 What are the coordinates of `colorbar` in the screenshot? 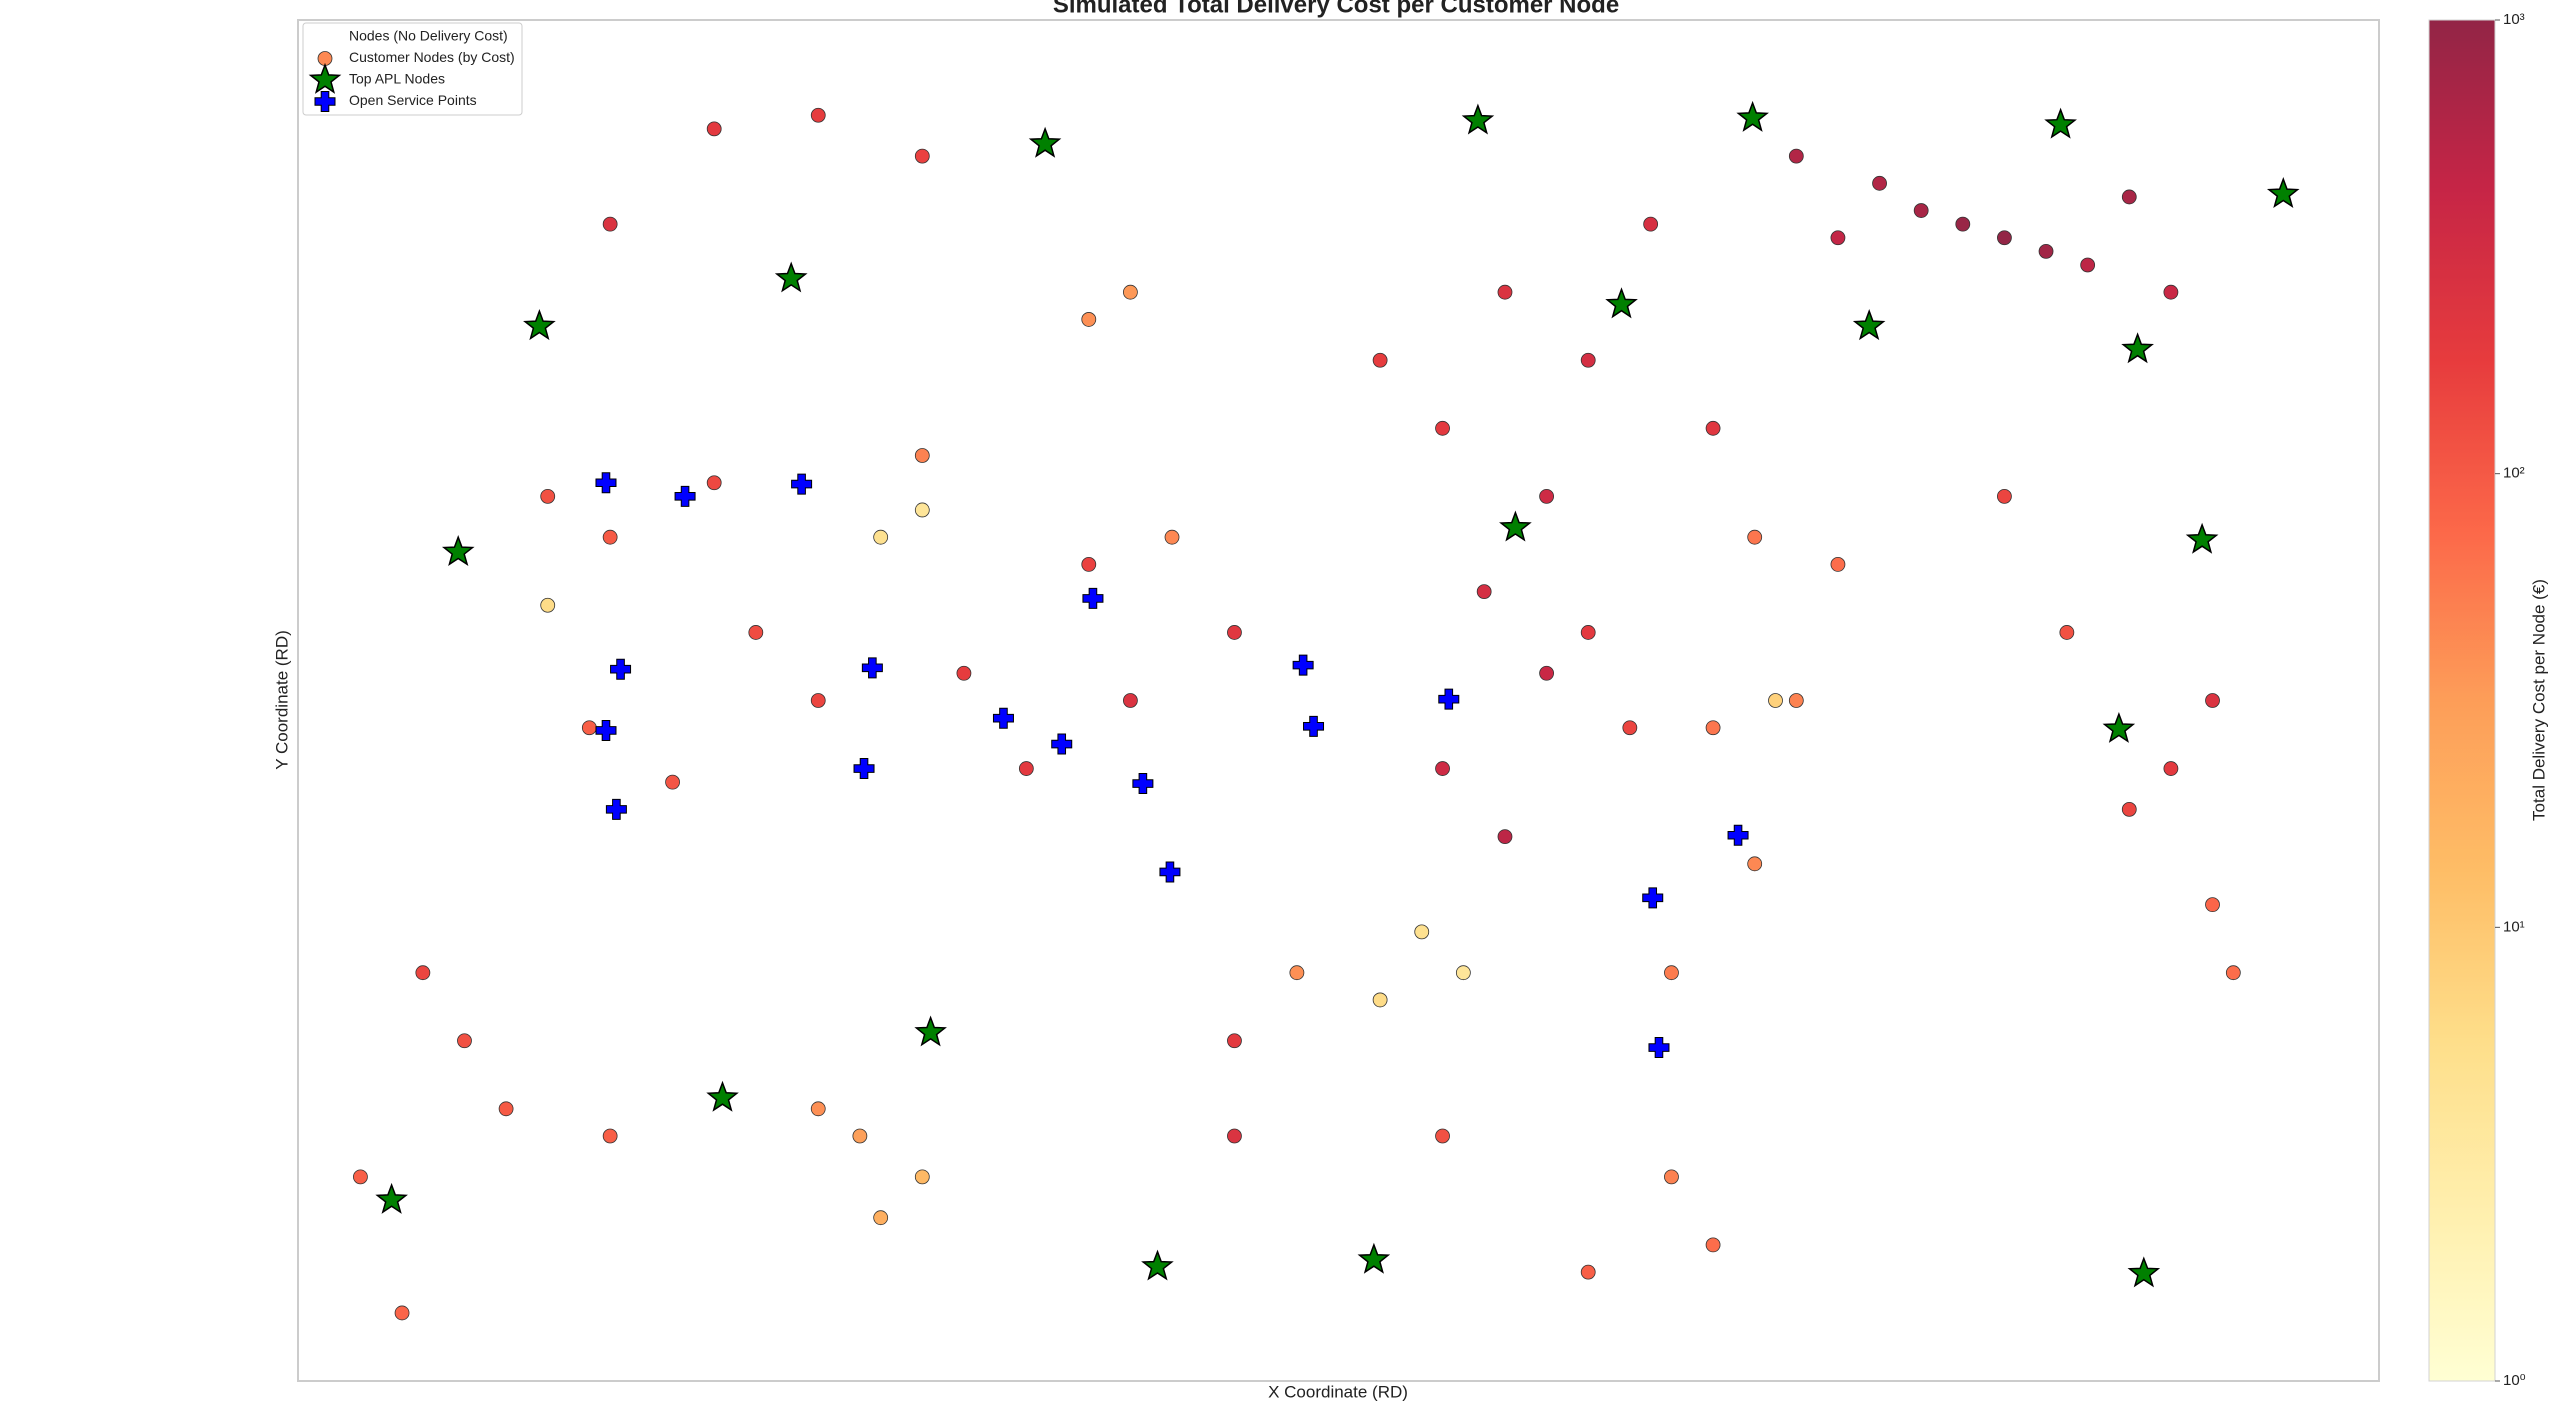 It's located at (2462, 700).